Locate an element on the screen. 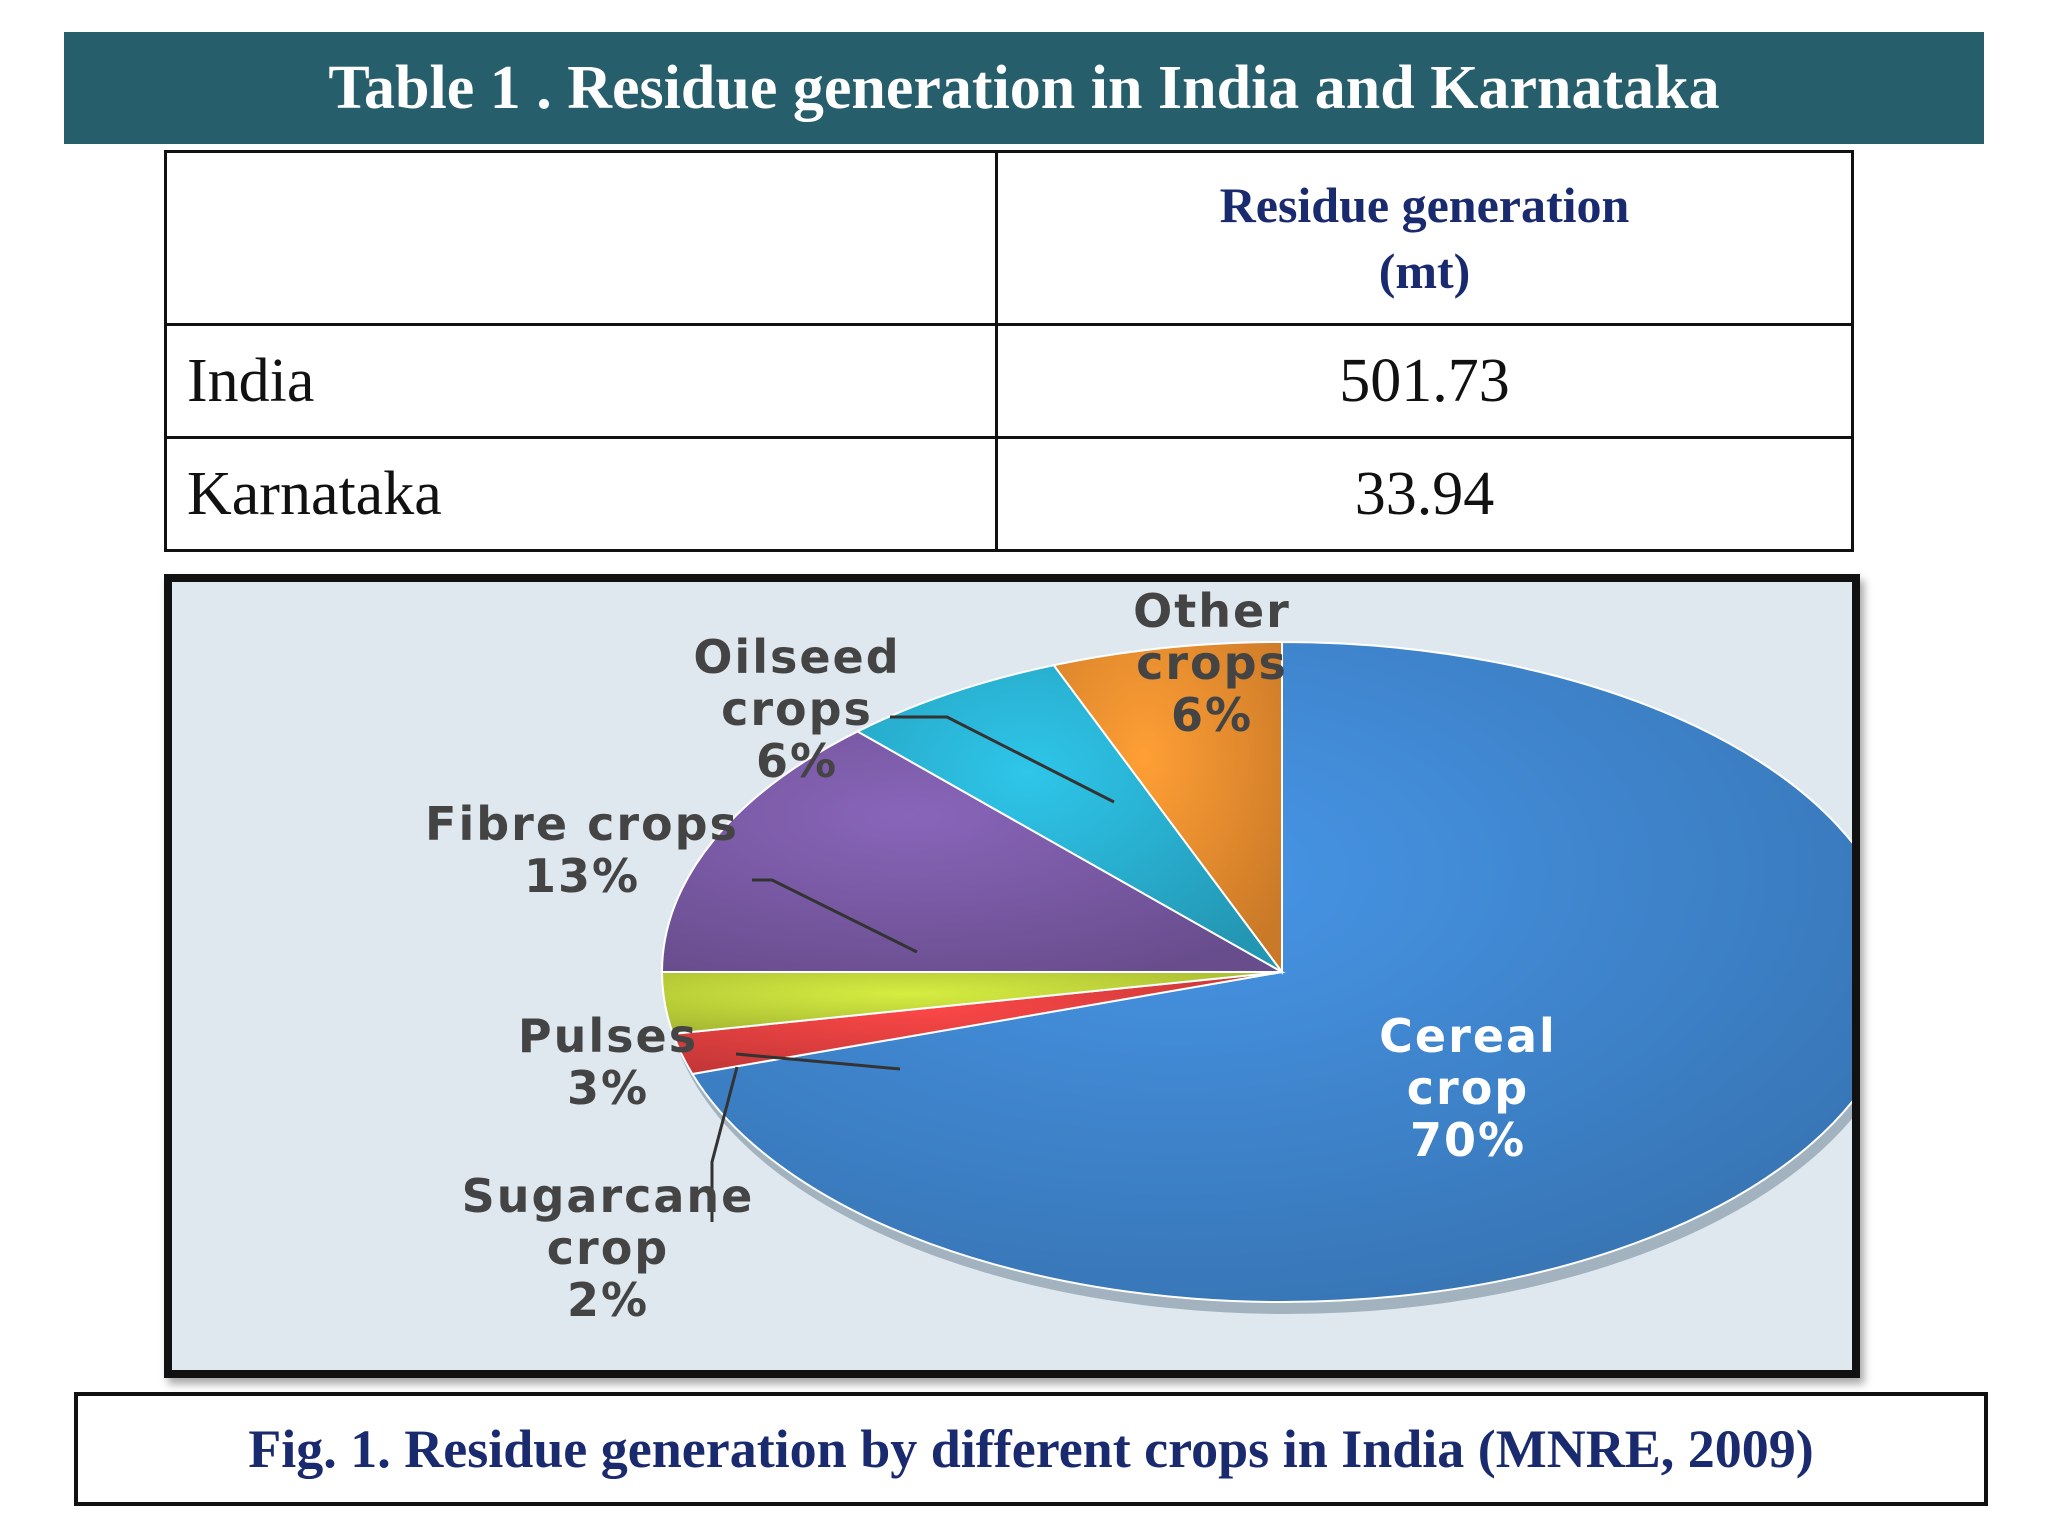  slice-label: Fibre crops 13% is located at coordinates (582, 850).